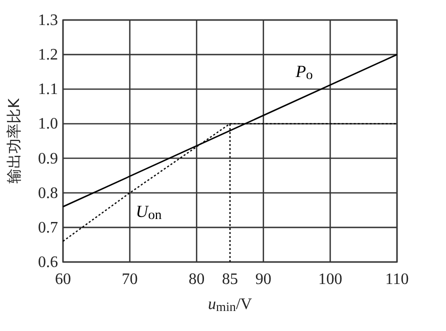  I want to click on y-tick-label: 0.9, so click(48, 159).